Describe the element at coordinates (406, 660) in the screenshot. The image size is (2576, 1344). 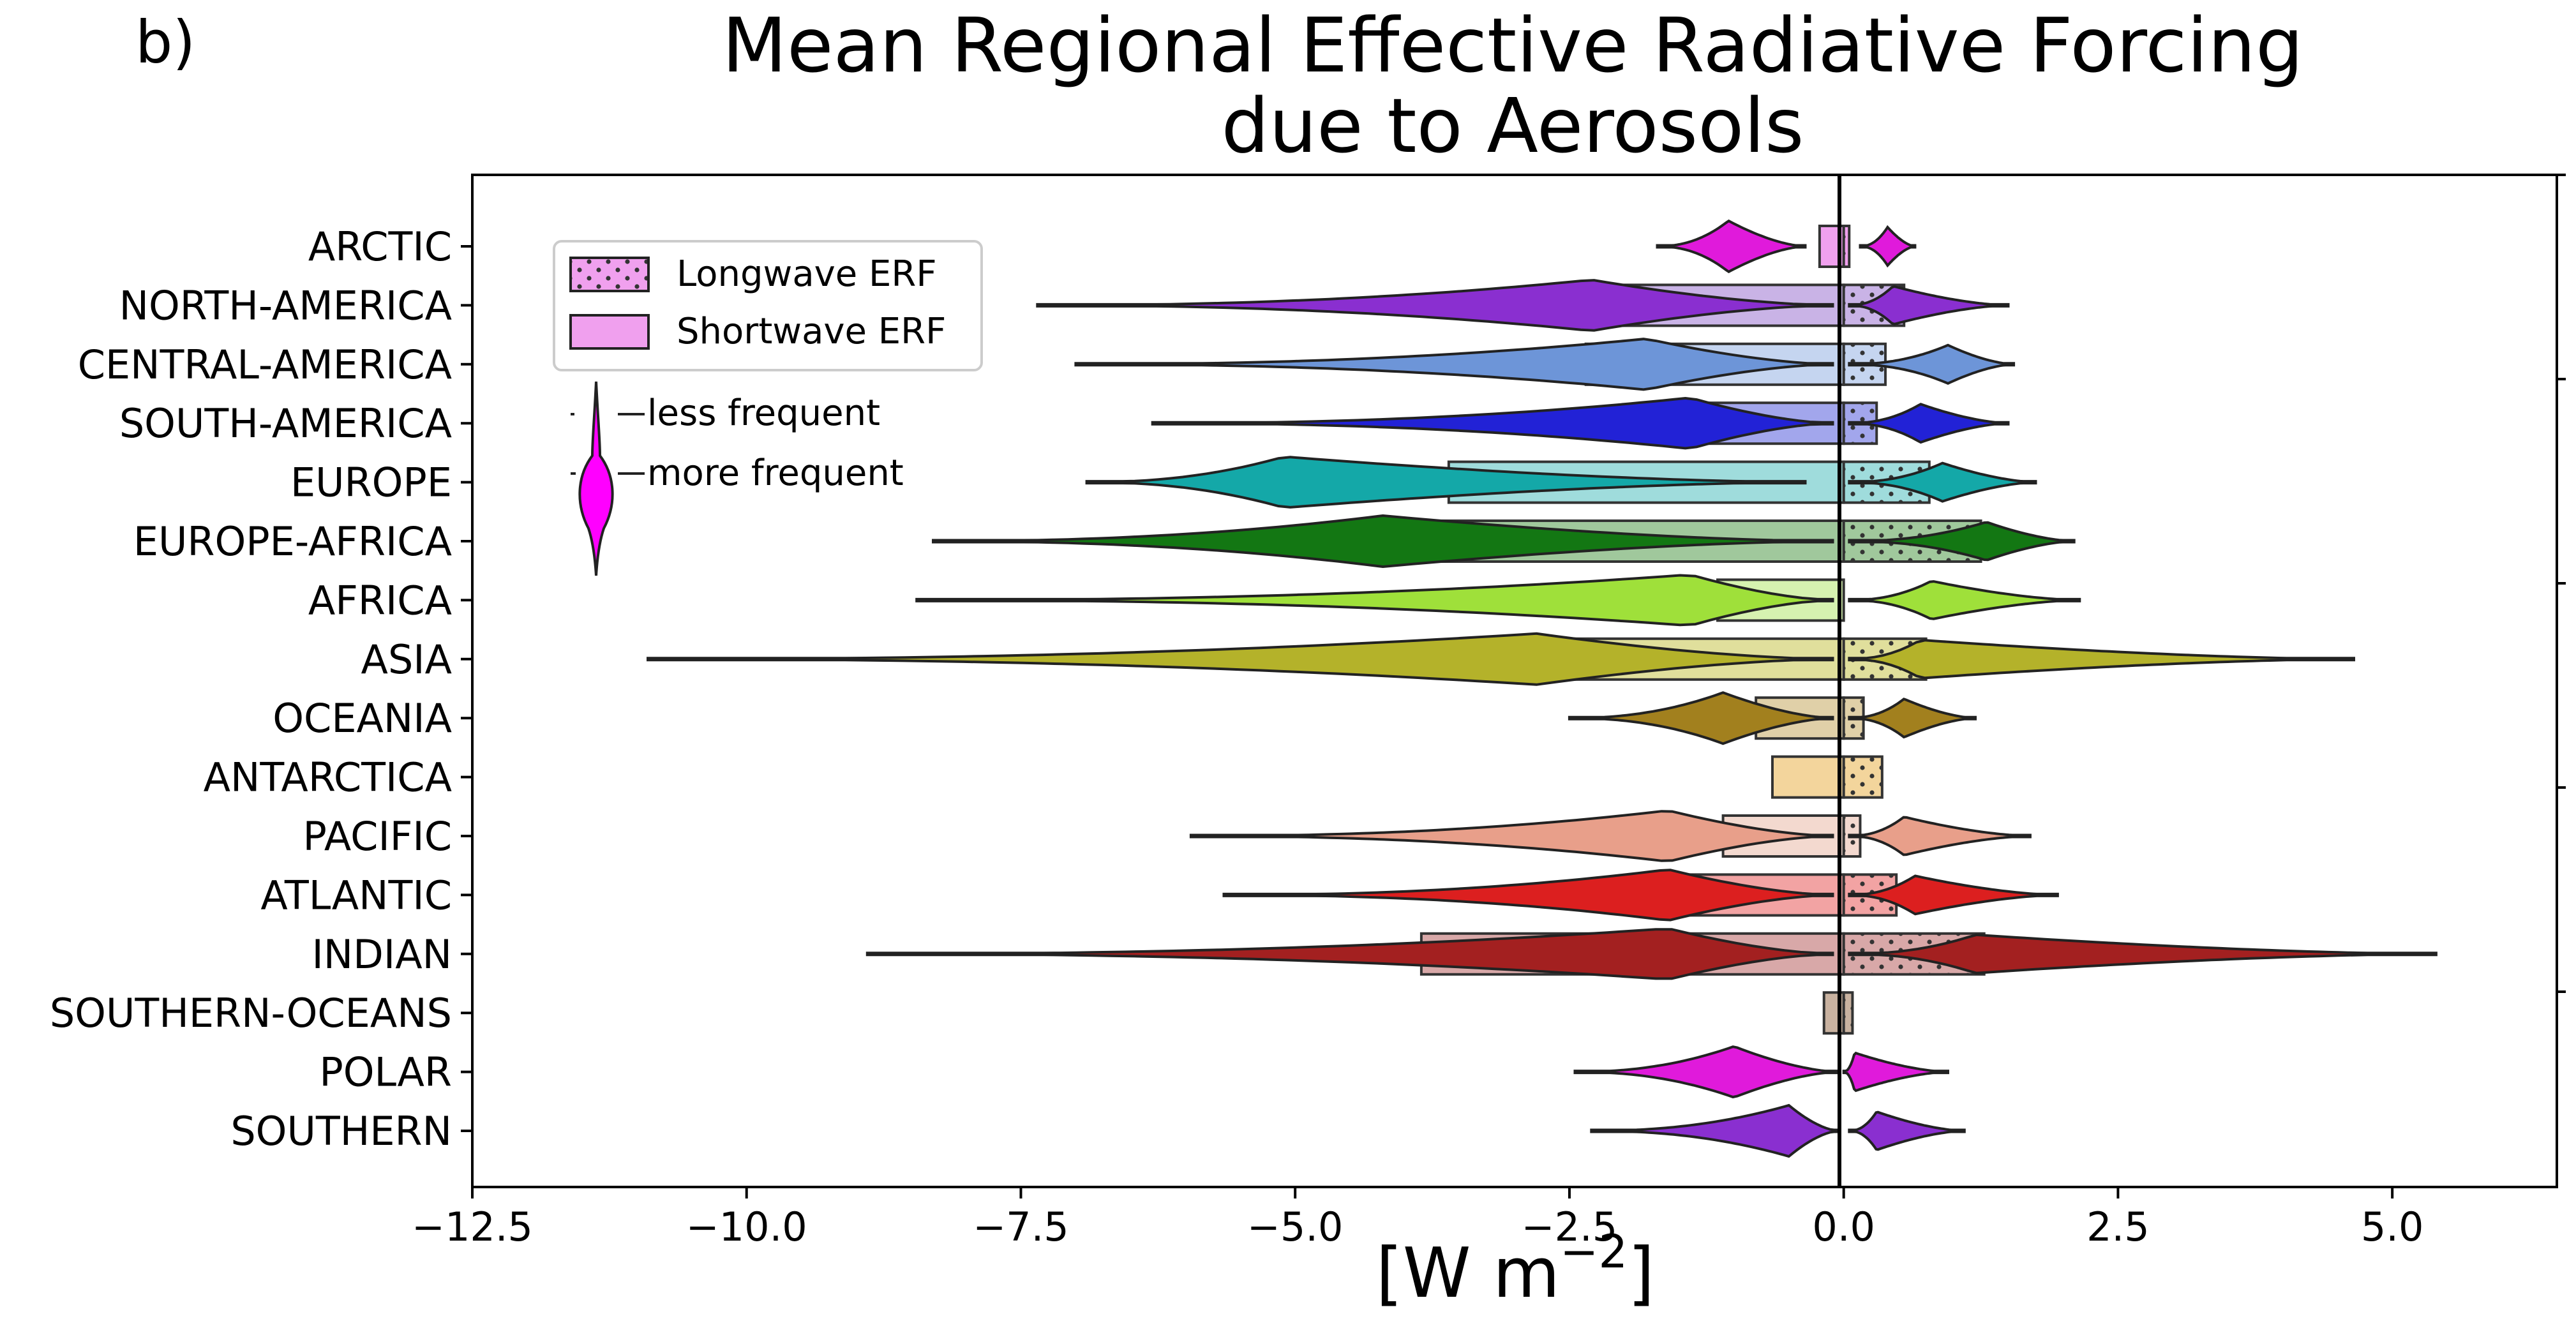
I see `y-tick-label-asia: ASIA` at that location.